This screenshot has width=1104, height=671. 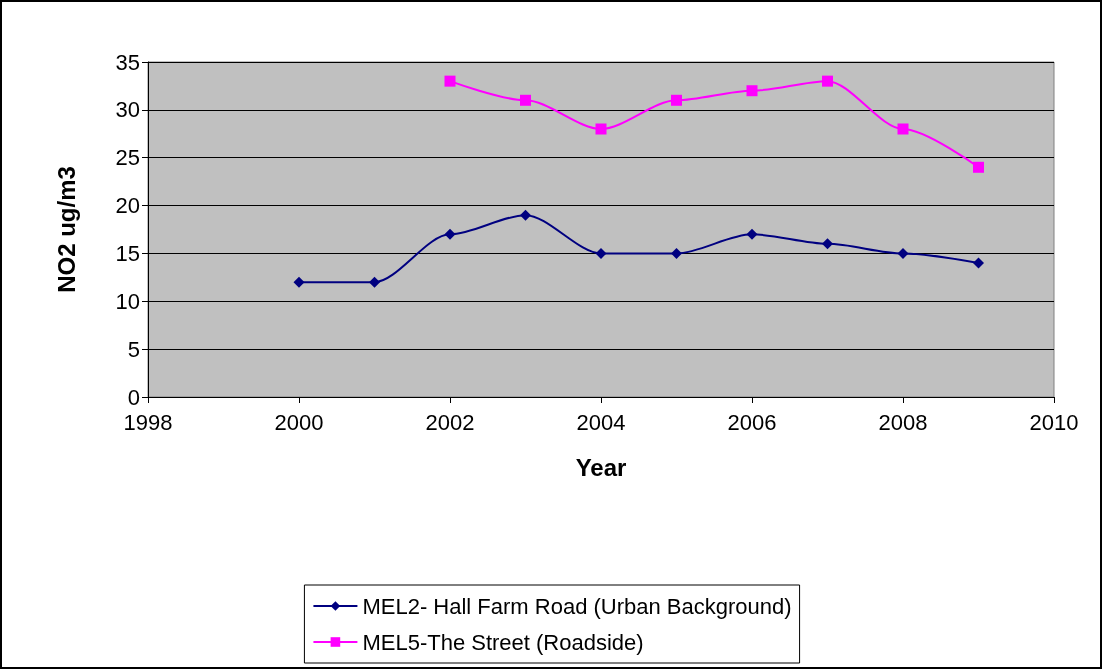 I want to click on x-tick-label: 2004, so click(x=601, y=422).